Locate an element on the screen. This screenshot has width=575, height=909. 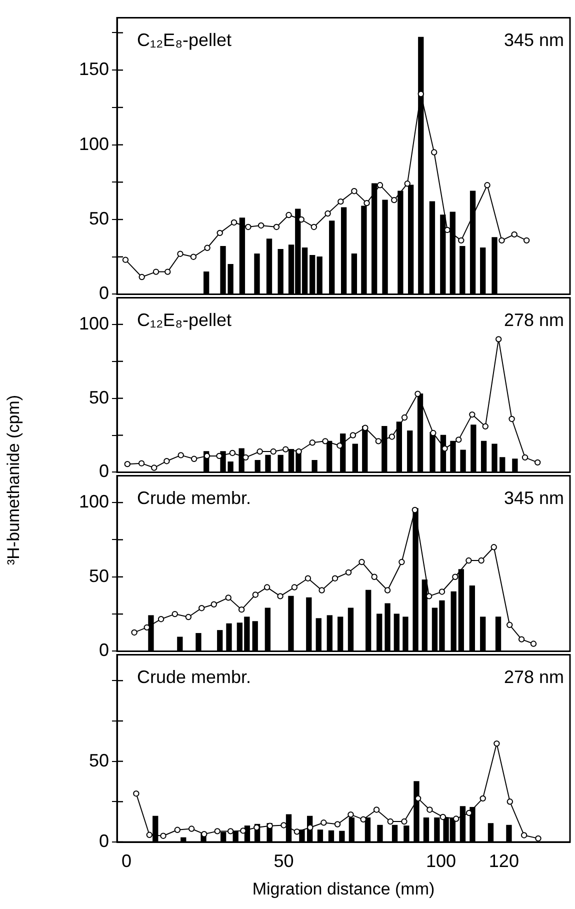
x-tick-label: 50 is located at coordinates (284, 860).